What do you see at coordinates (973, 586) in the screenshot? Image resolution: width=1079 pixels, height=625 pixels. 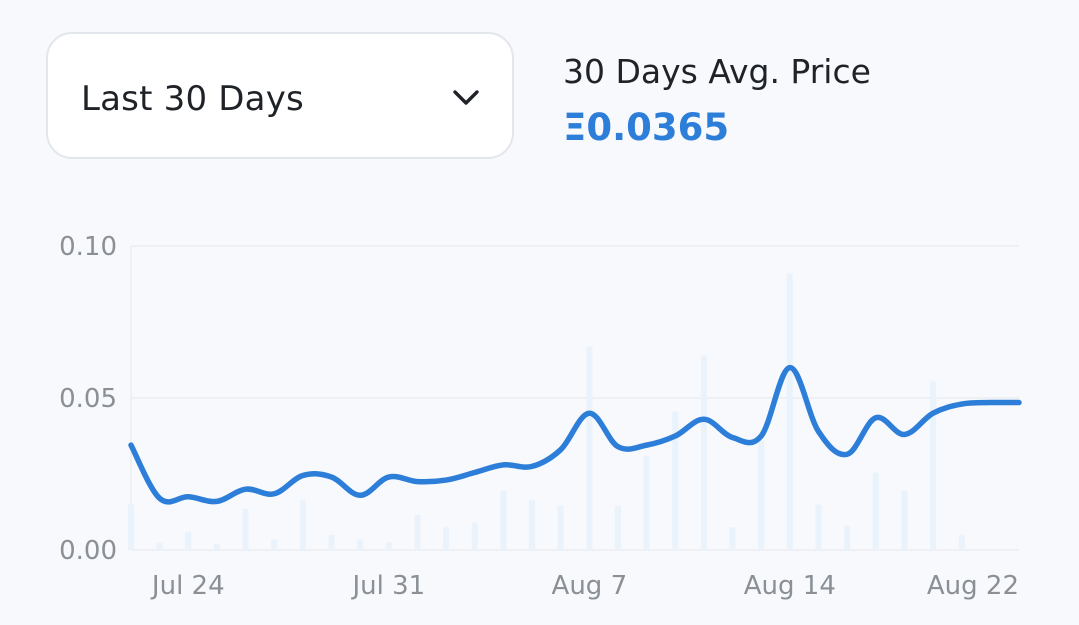 I see `x-tick-label: Aug 22` at bounding box center [973, 586].